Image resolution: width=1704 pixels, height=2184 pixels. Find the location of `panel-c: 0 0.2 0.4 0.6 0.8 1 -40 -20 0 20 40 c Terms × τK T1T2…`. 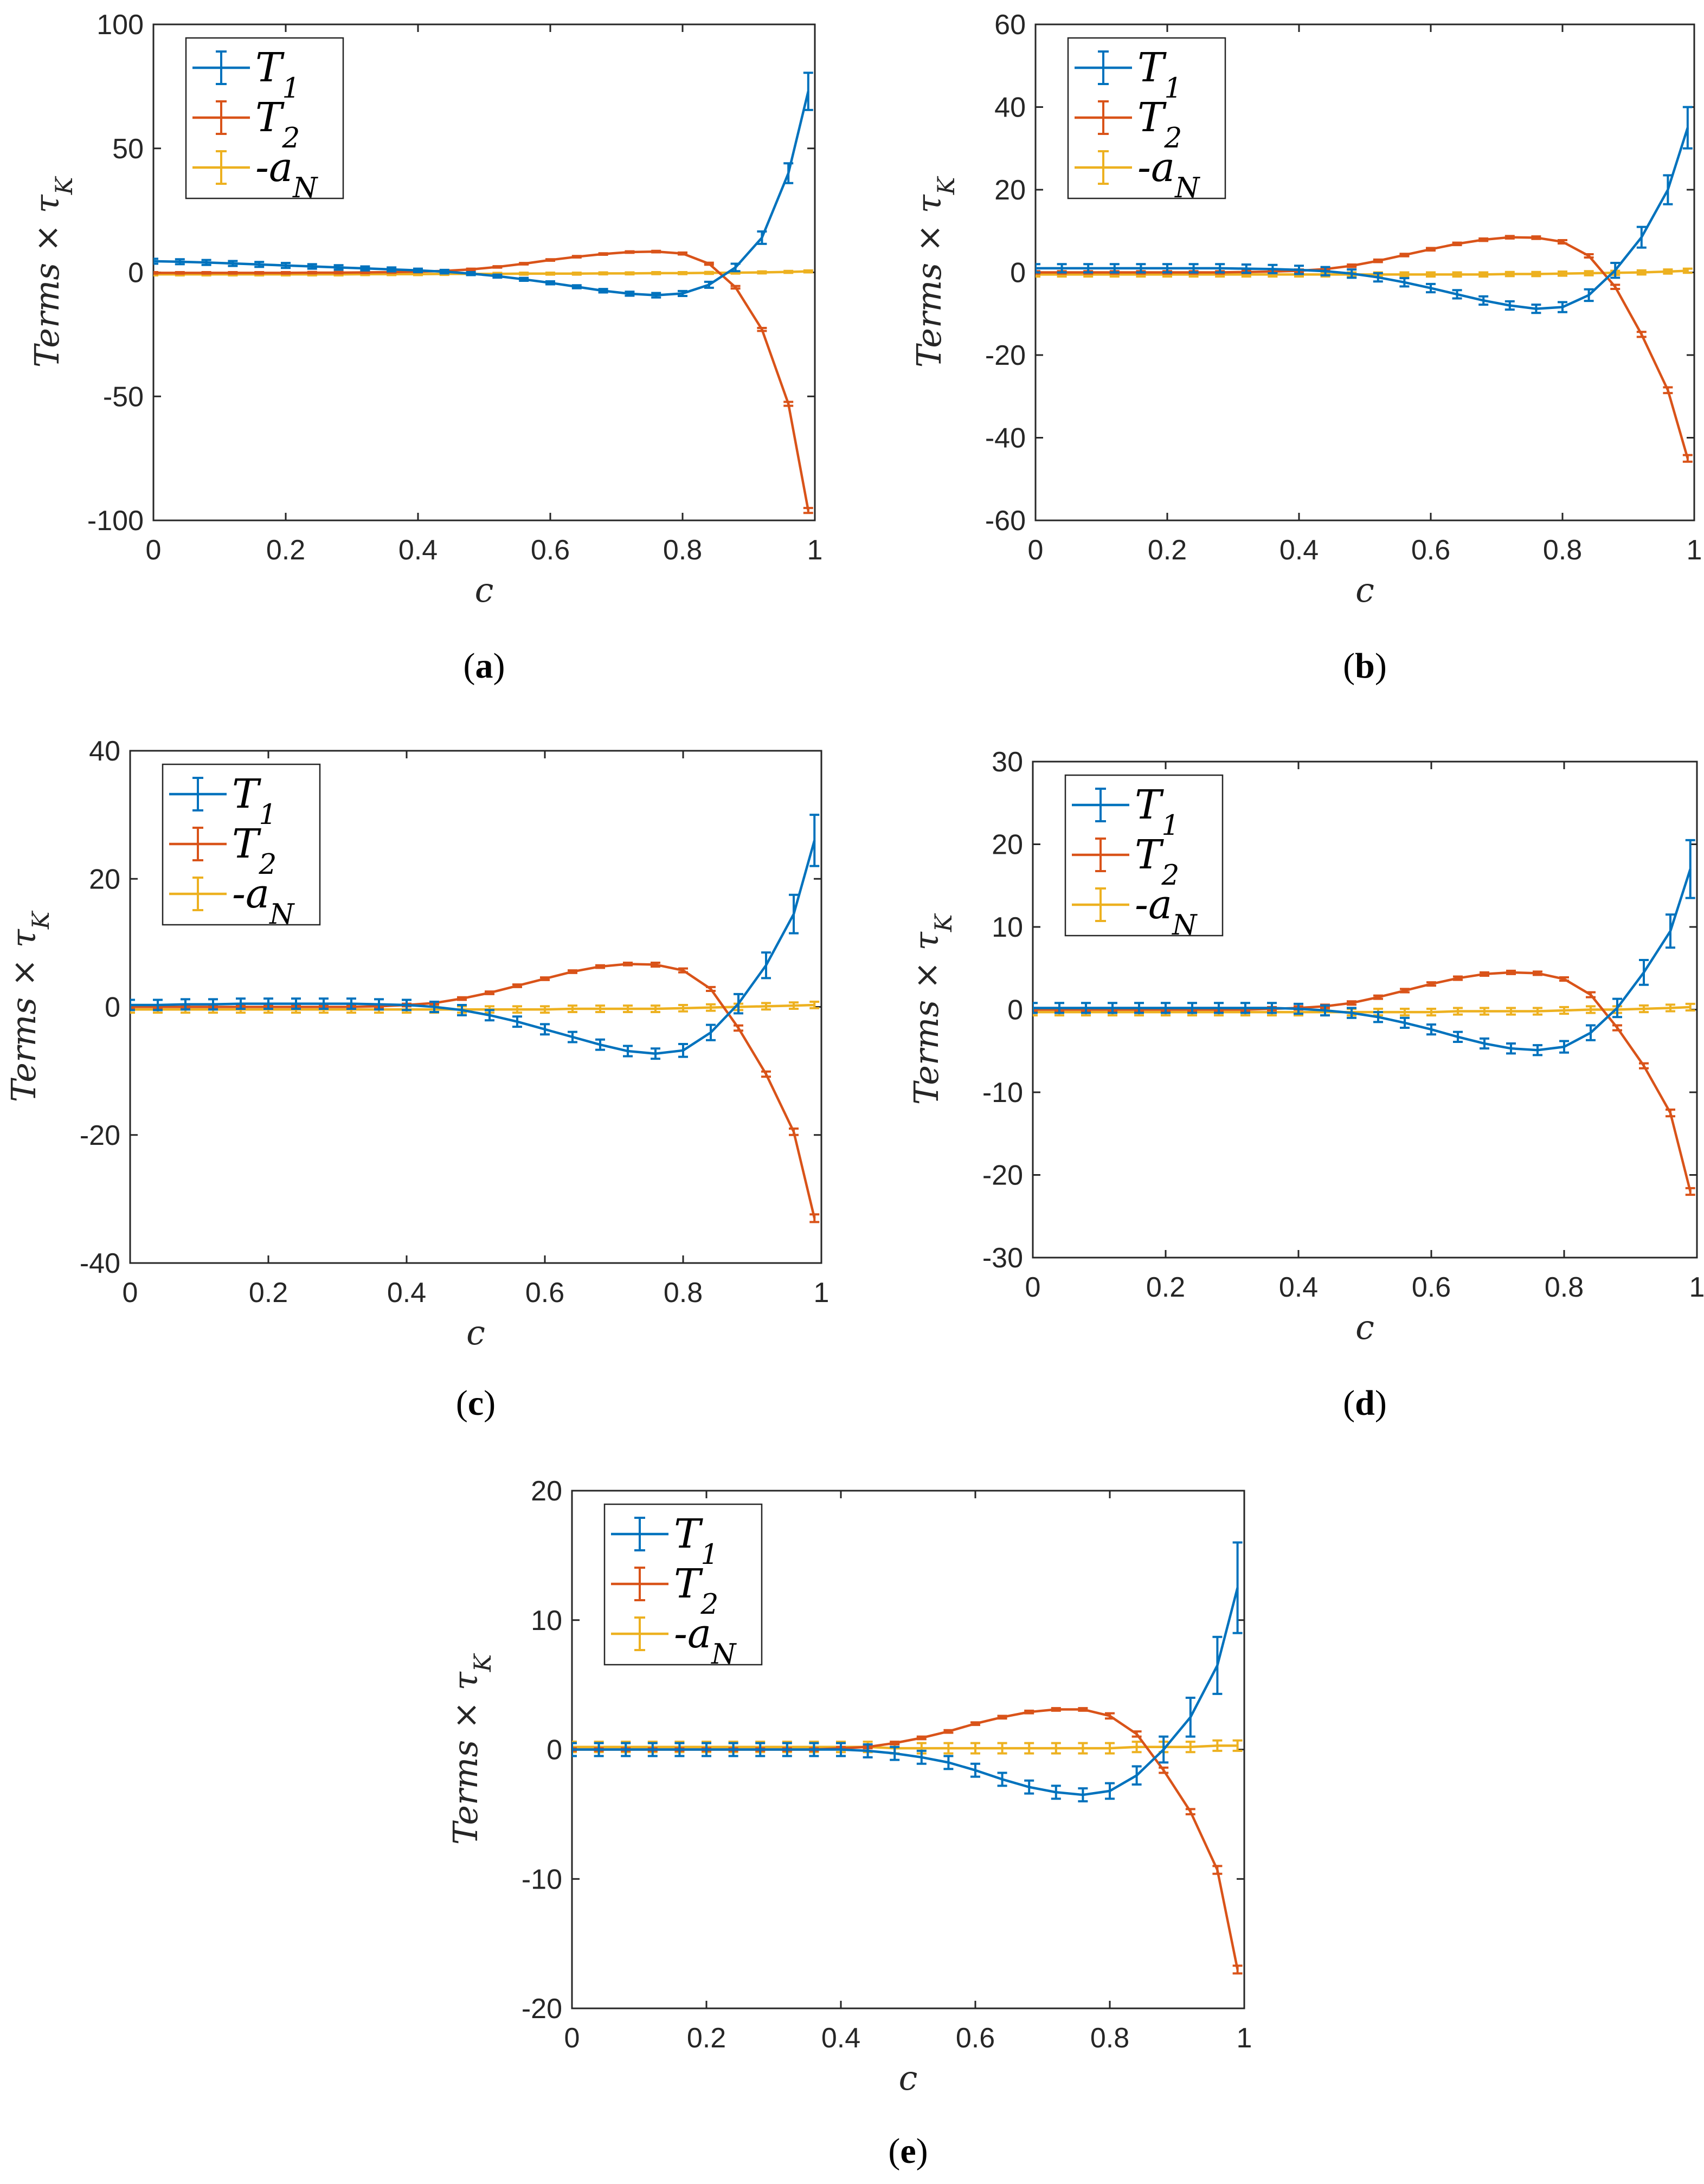

panel-c: 0 0.2 0.4 0.6 0.8 1 -40 -20 0 20 40 c Terms × τK T1T2… is located at coordinates (416, 1044).